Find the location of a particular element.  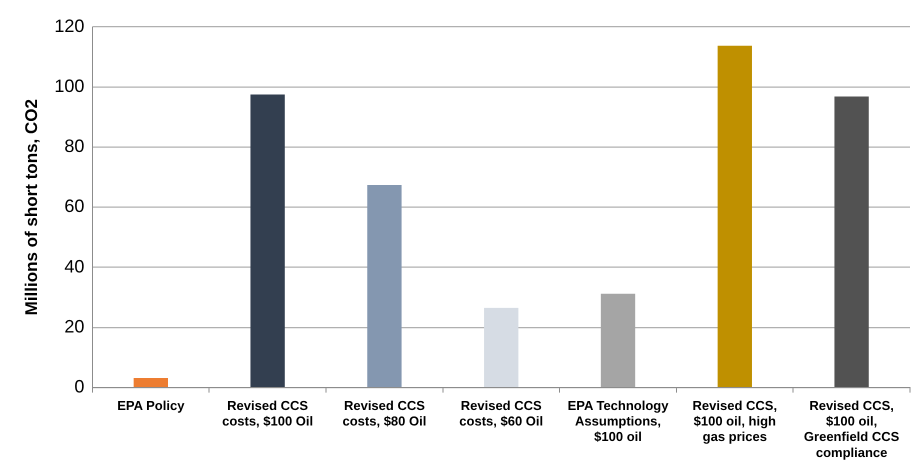

y-tick-label: 20 is located at coordinates (74, 326).